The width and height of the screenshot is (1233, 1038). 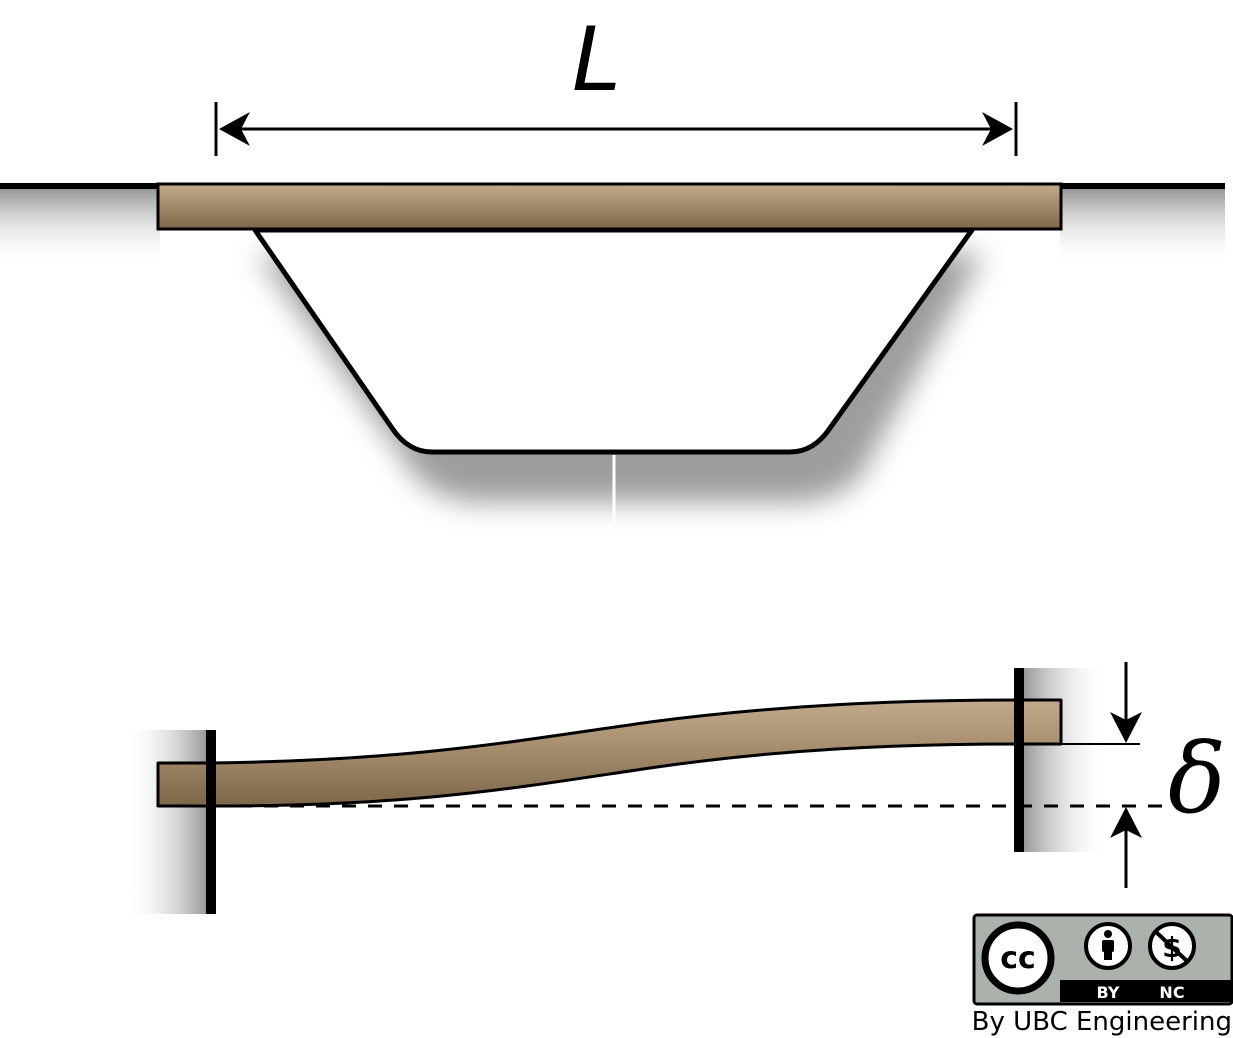 What do you see at coordinates (1108, 946) in the screenshot?
I see `attribution-icon` at bounding box center [1108, 946].